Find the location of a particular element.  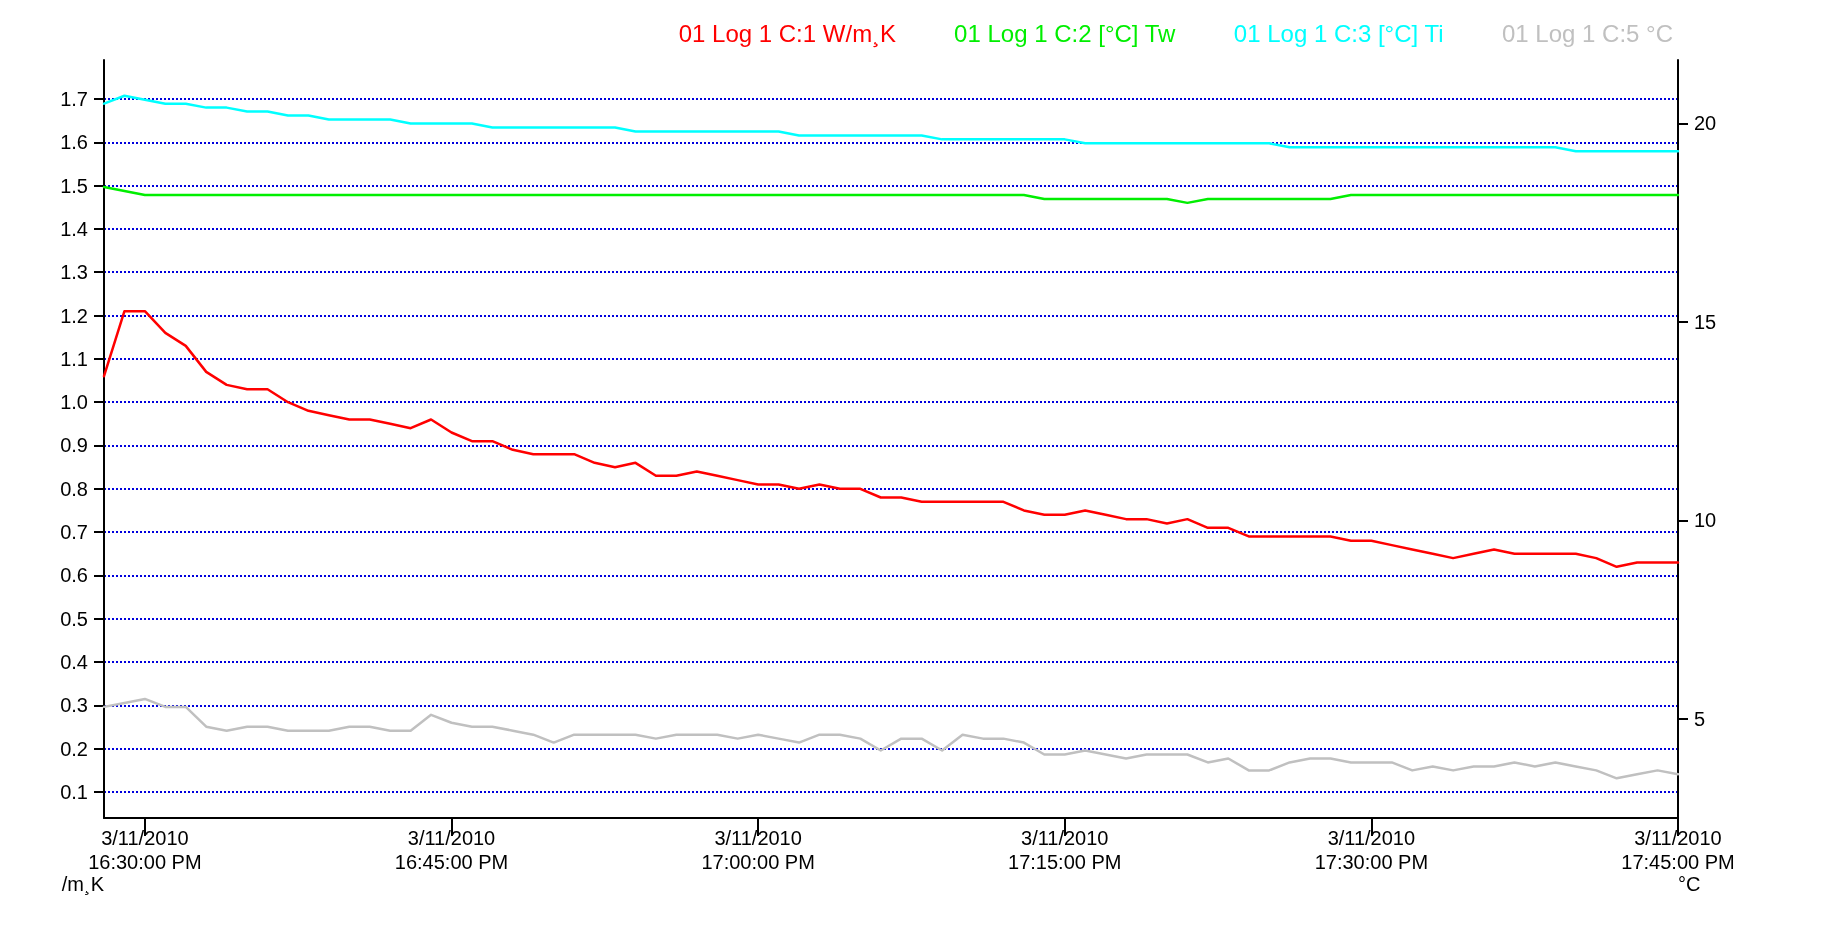

y-tick-label: 1.4 is located at coordinates (74, 228).